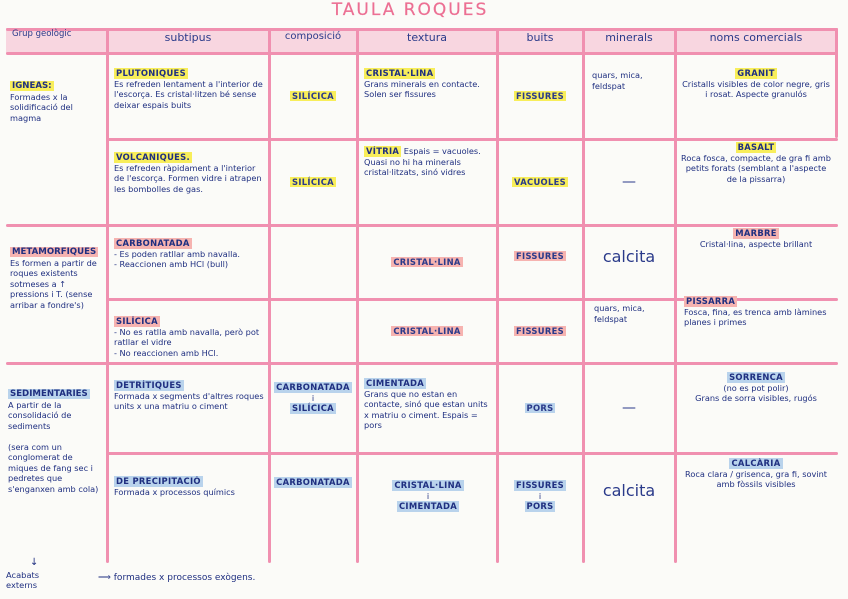  I want to click on row-divider-metamorfiques-end, so click(422, 363).